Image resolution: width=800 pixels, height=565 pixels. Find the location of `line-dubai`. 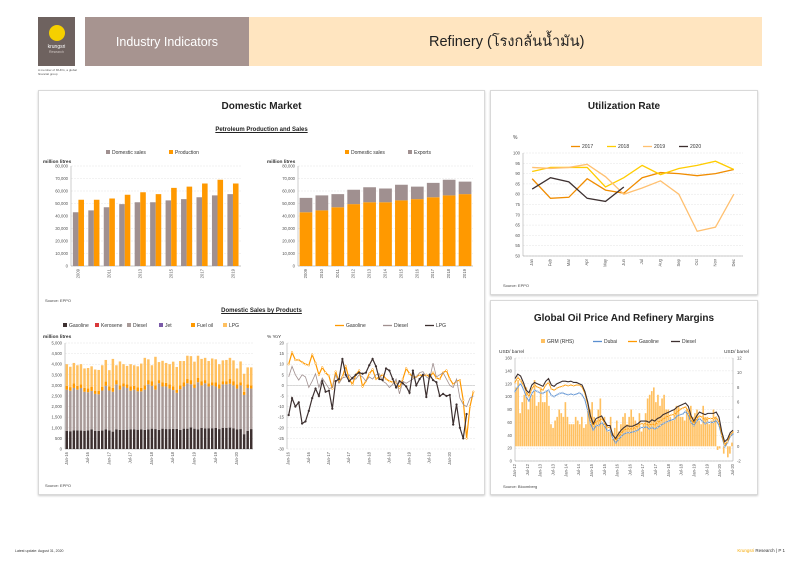

line-dubai is located at coordinates (624, 415).